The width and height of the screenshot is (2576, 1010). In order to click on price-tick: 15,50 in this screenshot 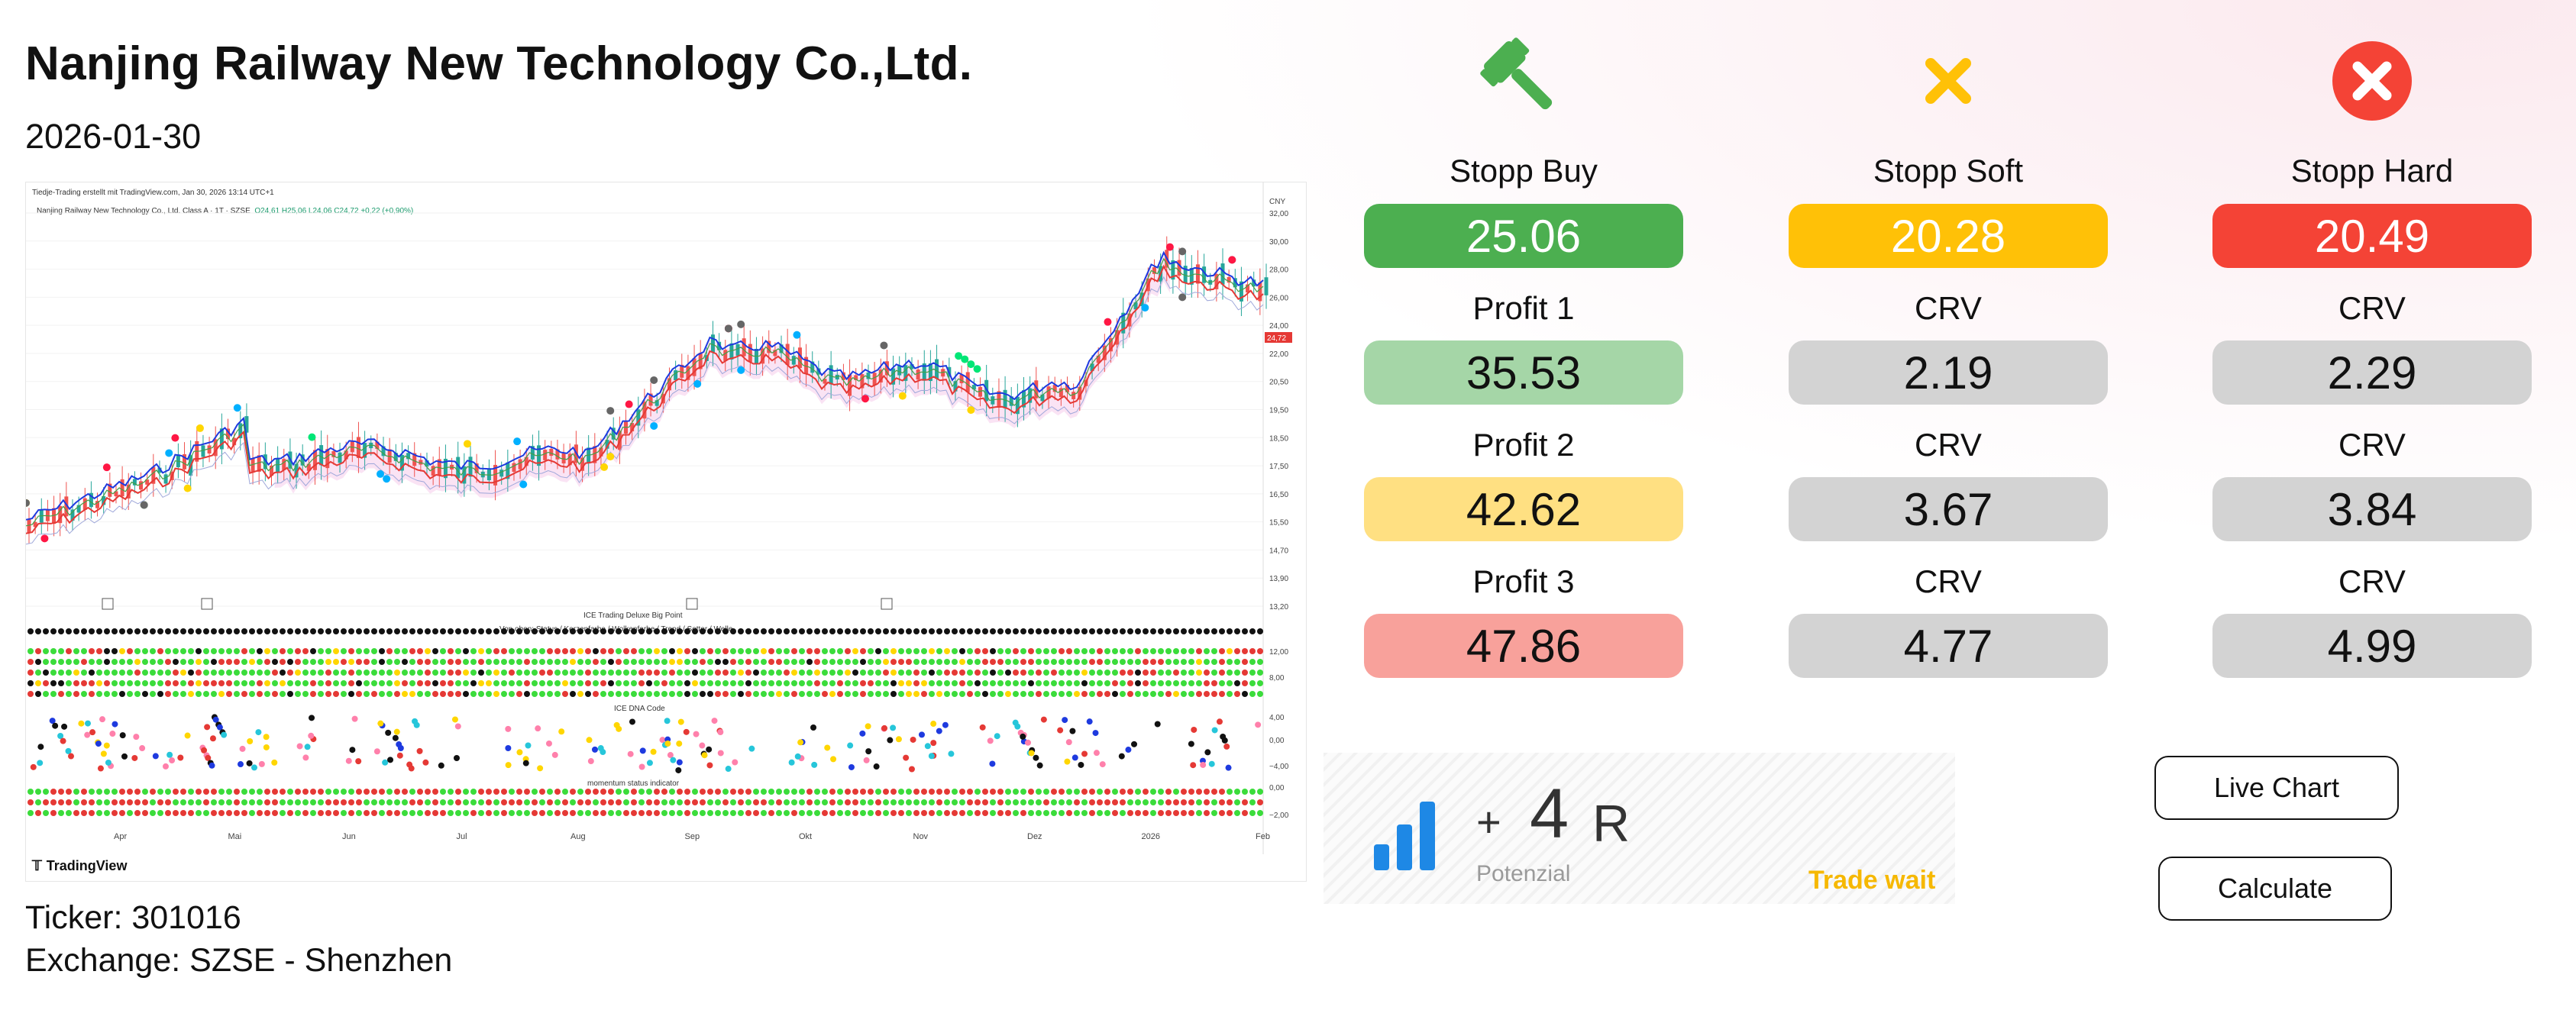, I will do `click(1278, 523)`.